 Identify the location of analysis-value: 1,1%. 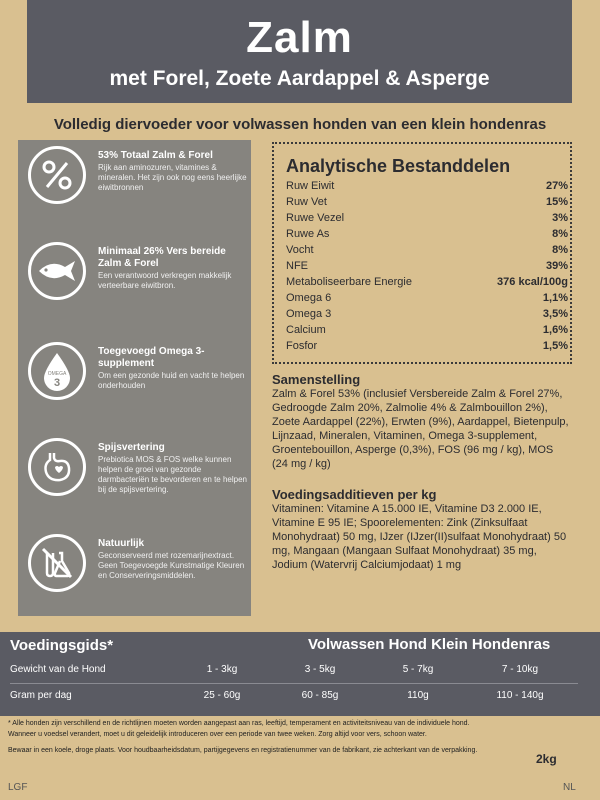
(555, 298).